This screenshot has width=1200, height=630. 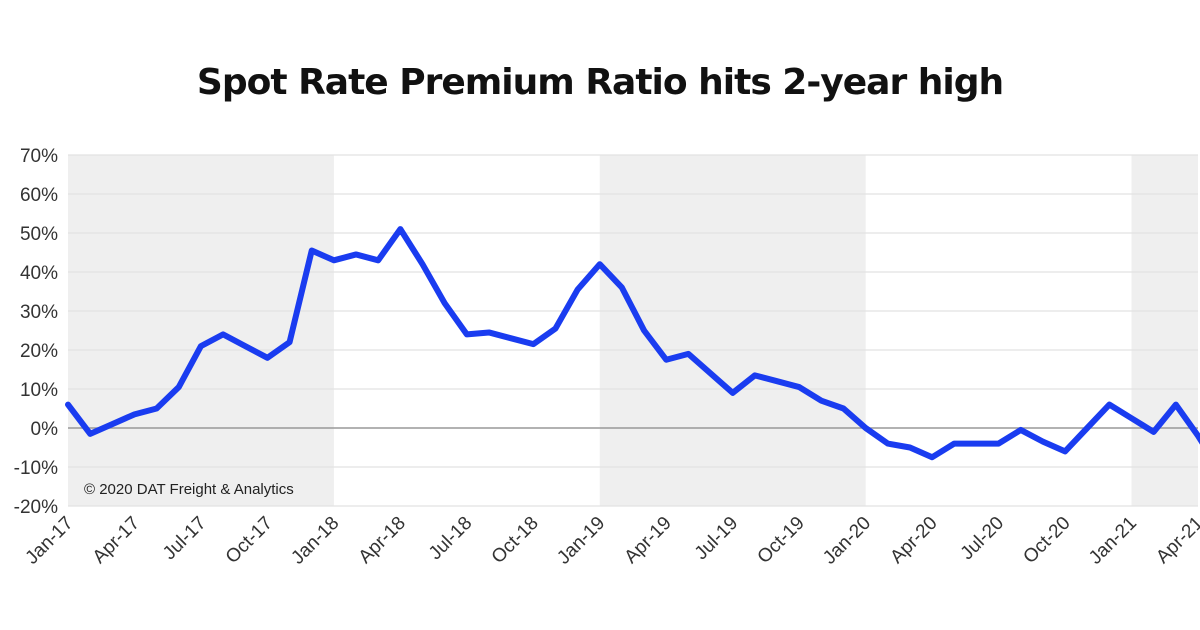 What do you see at coordinates (50, 541) in the screenshot?
I see `x-tick-label: Jan-17` at bounding box center [50, 541].